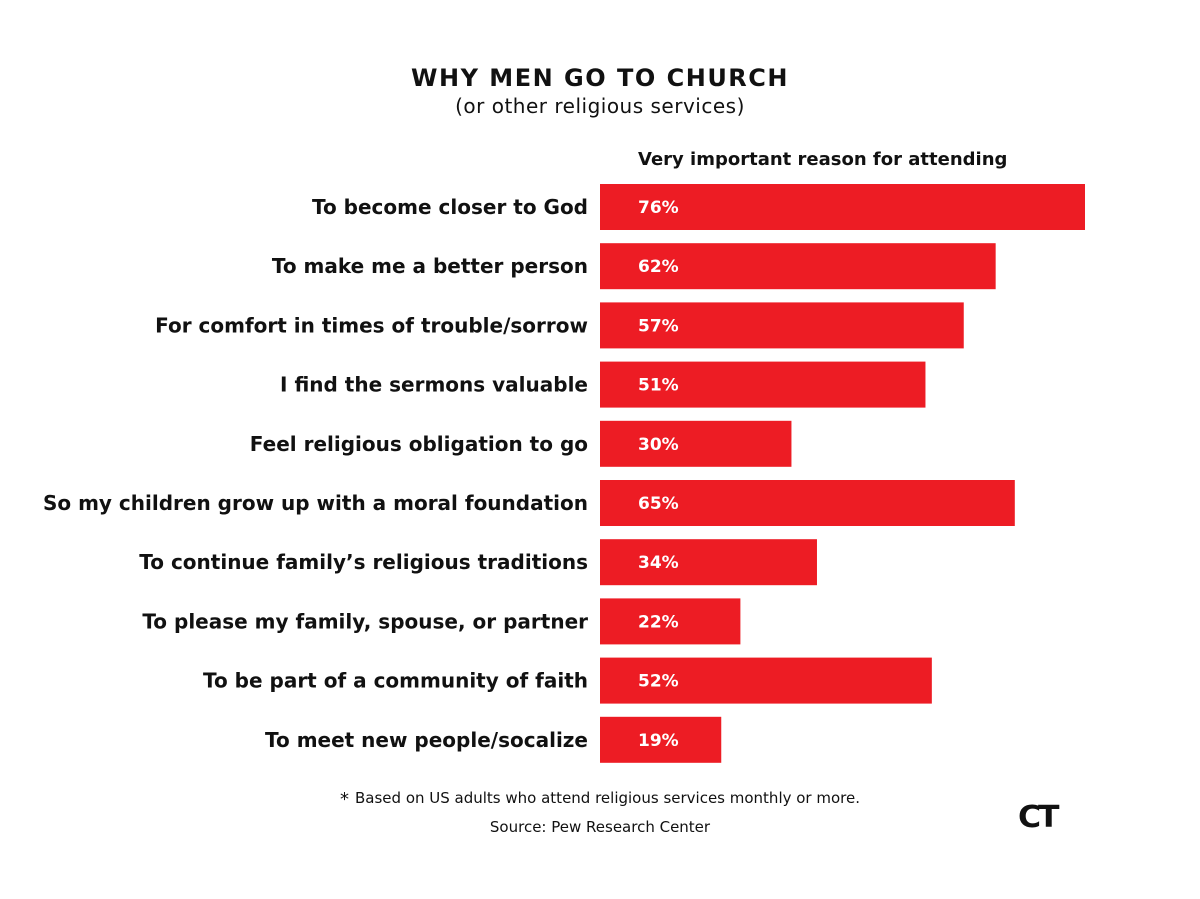 The width and height of the screenshot is (1200, 899). I want to click on category-label: To meet new people/socalize, so click(426, 740).